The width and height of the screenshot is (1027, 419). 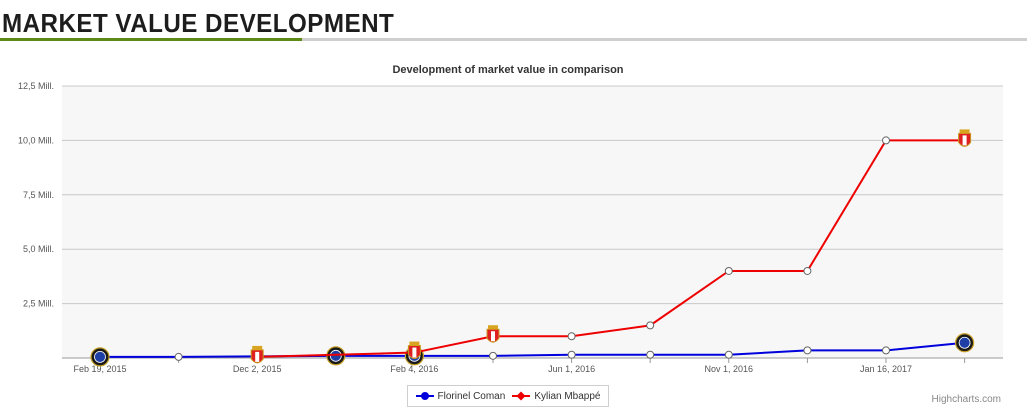 What do you see at coordinates (886, 369) in the screenshot?
I see `x-tick-label: Jan 16, 2017` at bounding box center [886, 369].